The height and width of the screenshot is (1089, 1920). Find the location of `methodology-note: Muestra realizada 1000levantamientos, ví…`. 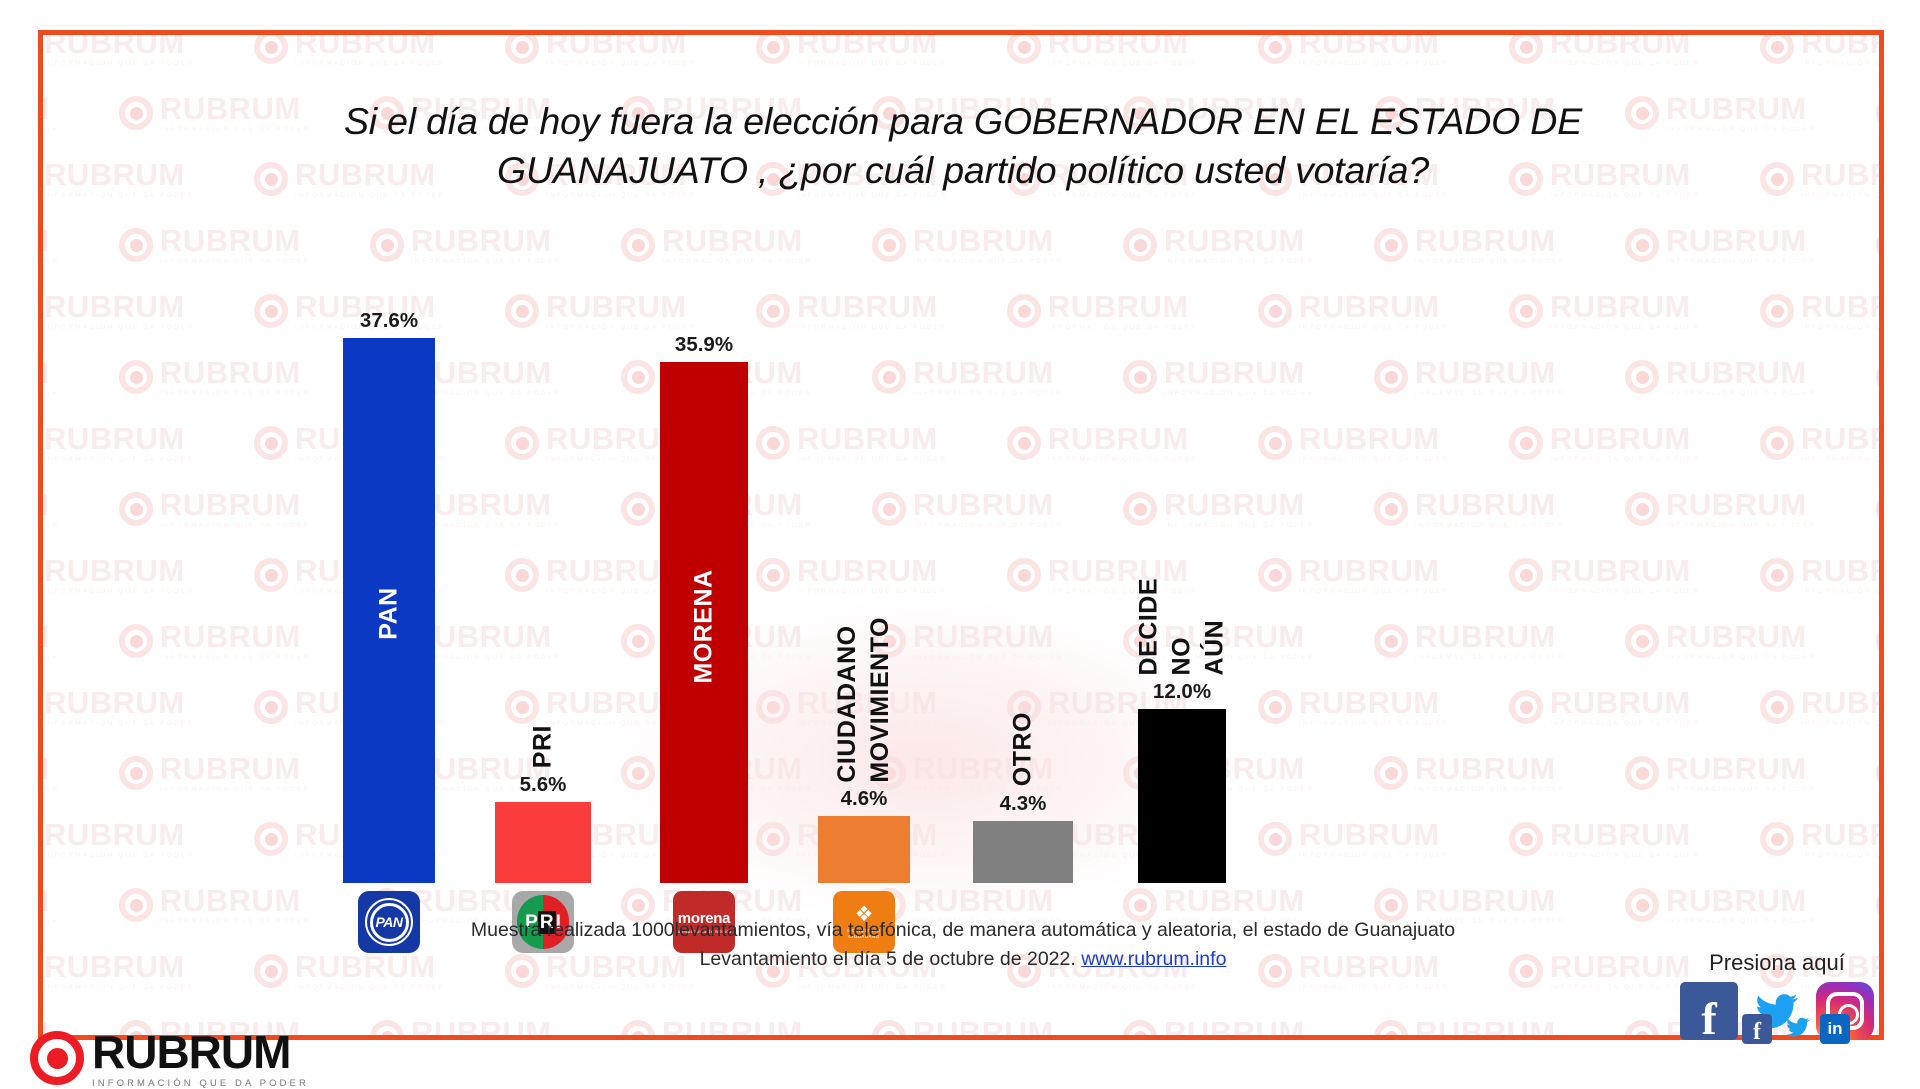

methodology-note: Muestra realizada 1000levantamientos, ví… is located at coordinates (963, 944).